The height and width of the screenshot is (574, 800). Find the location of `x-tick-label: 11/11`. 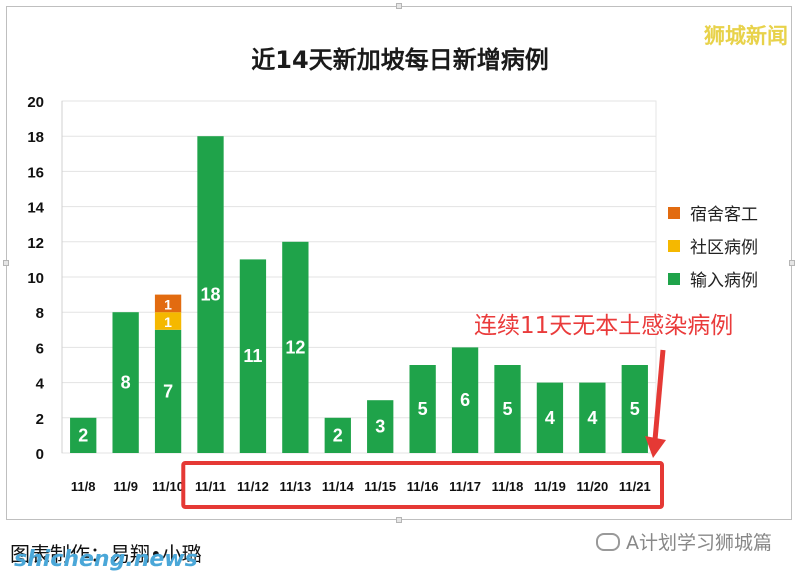

x-tick-label: 11/11 is located at coordinates (210, 486).